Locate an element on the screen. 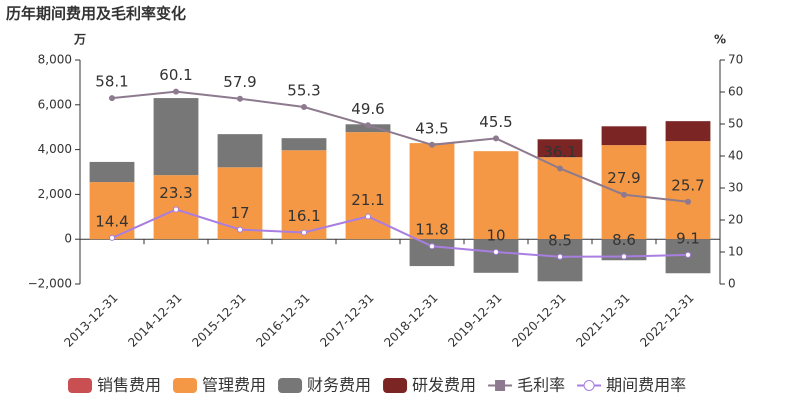 This screenshot has width=800, height=404. data-label: 36.1 is located at coordinates (559, 152).